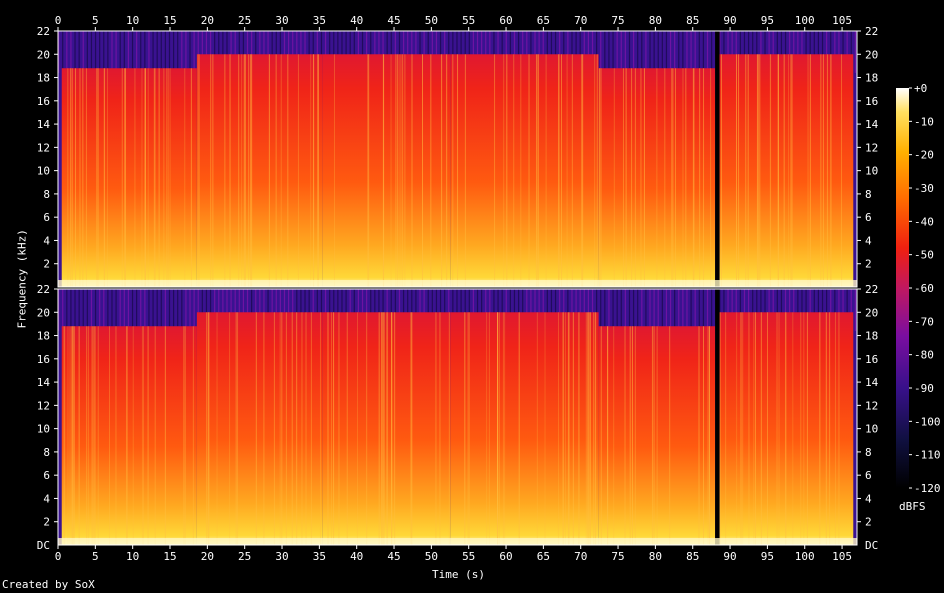 The height and width of the screenshot is (593, 944). Describe the element at coordinates (924, 121) in the screenshot. I see `colorbar-tick-label: -10` at that location.